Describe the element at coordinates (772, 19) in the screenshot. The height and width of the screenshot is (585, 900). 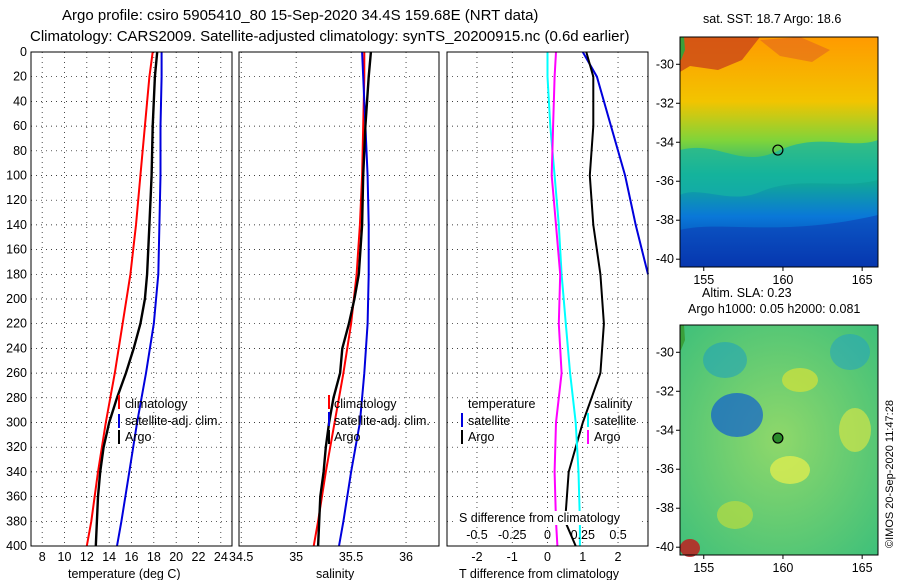
I see `sst-map-title: sat. SST: 18.7 Argo: 18.6` at that location.